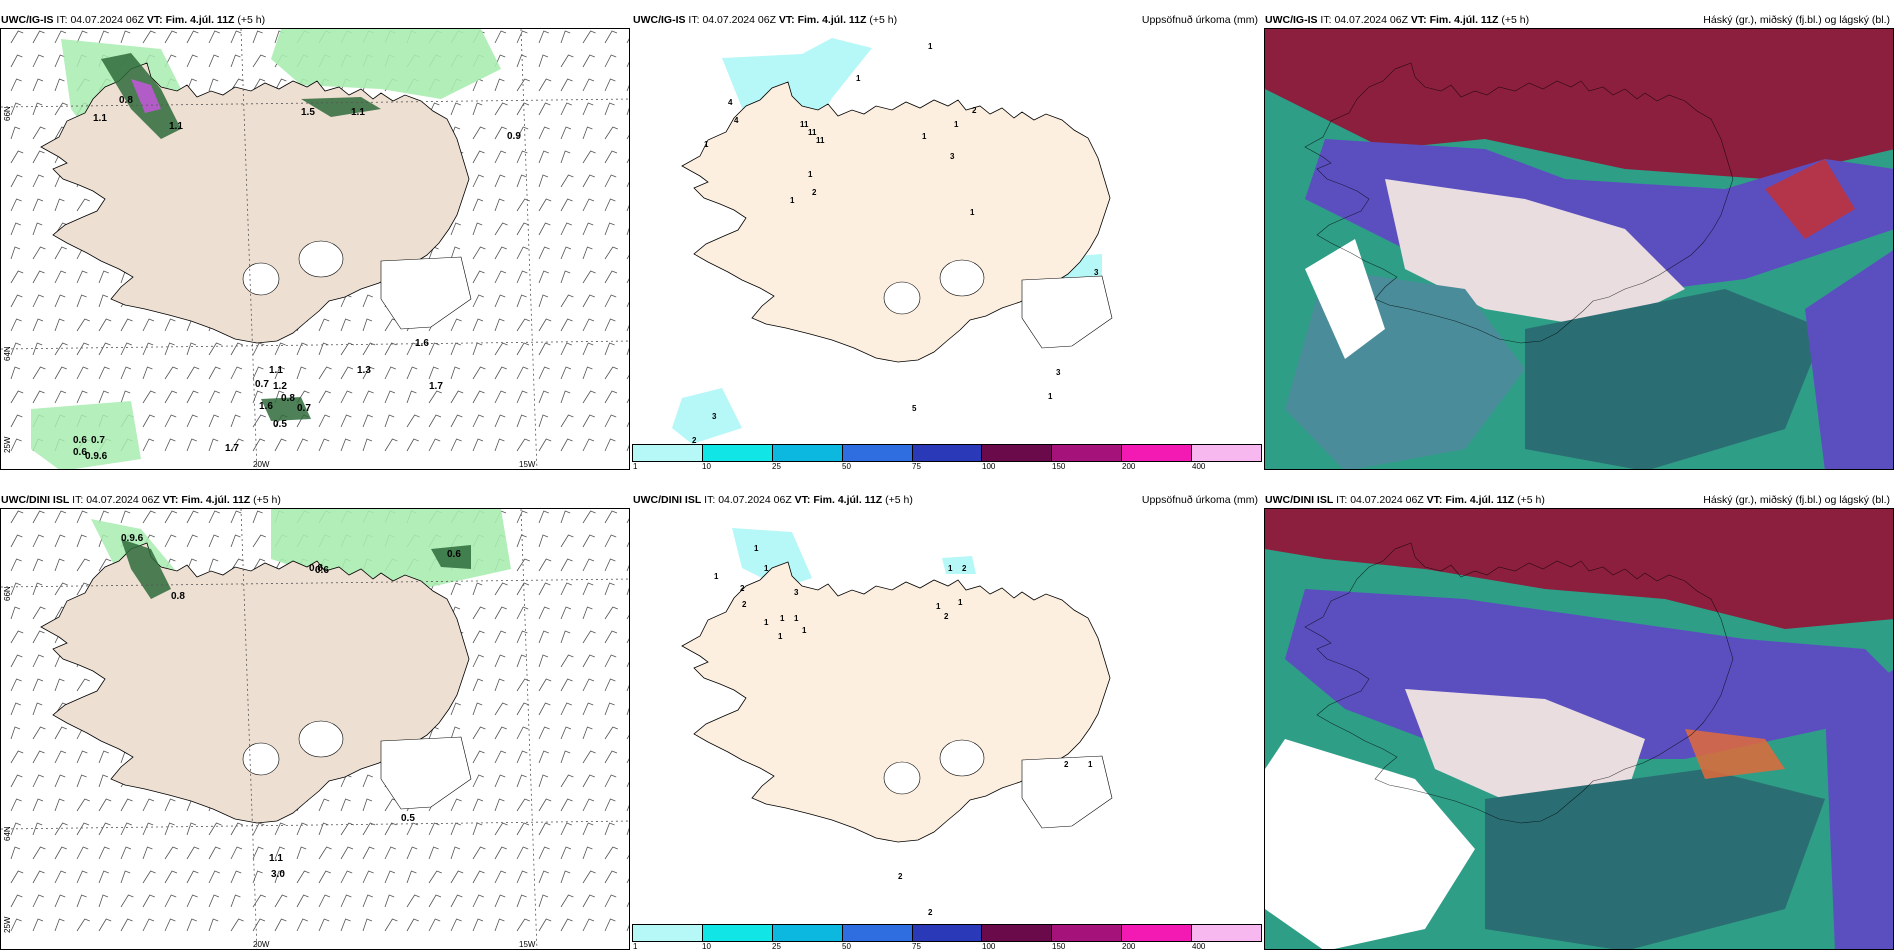 This screenshot has height=951, width=1900. Describe the element at coordinates (946, 616) in the screenshot. I see `precip-value: 2` at that location.